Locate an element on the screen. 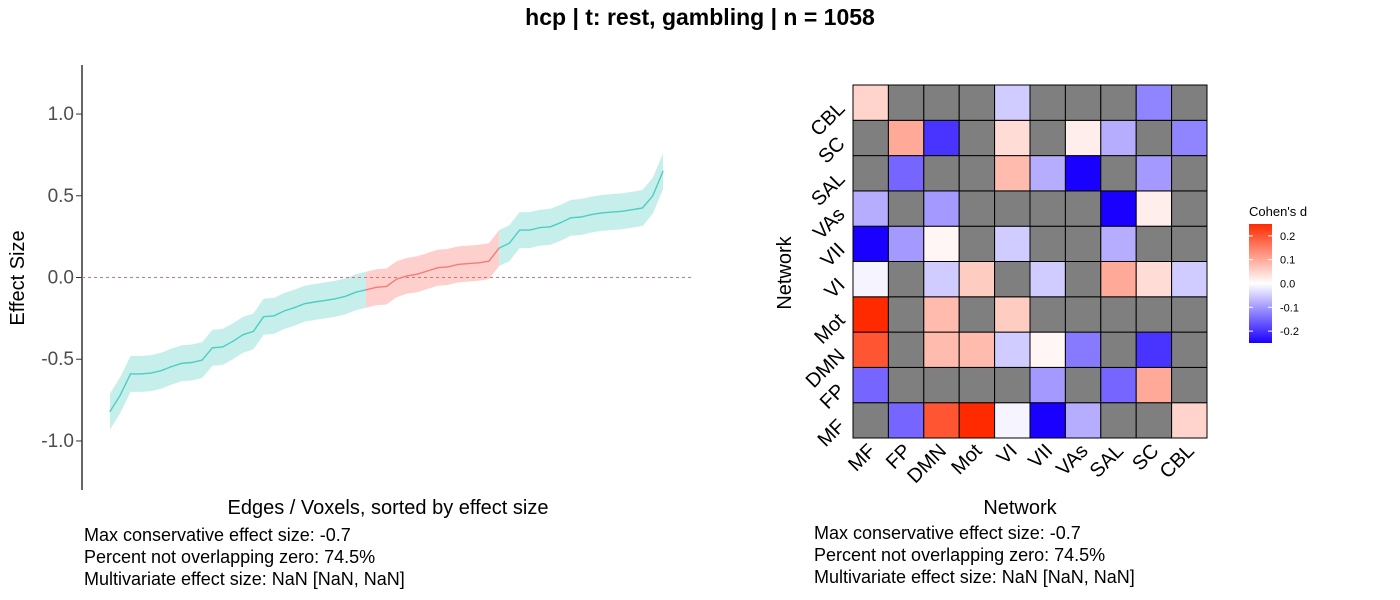 This screenshot has width=1400, height=600. colorbar is located at coordinates (1260, 283).